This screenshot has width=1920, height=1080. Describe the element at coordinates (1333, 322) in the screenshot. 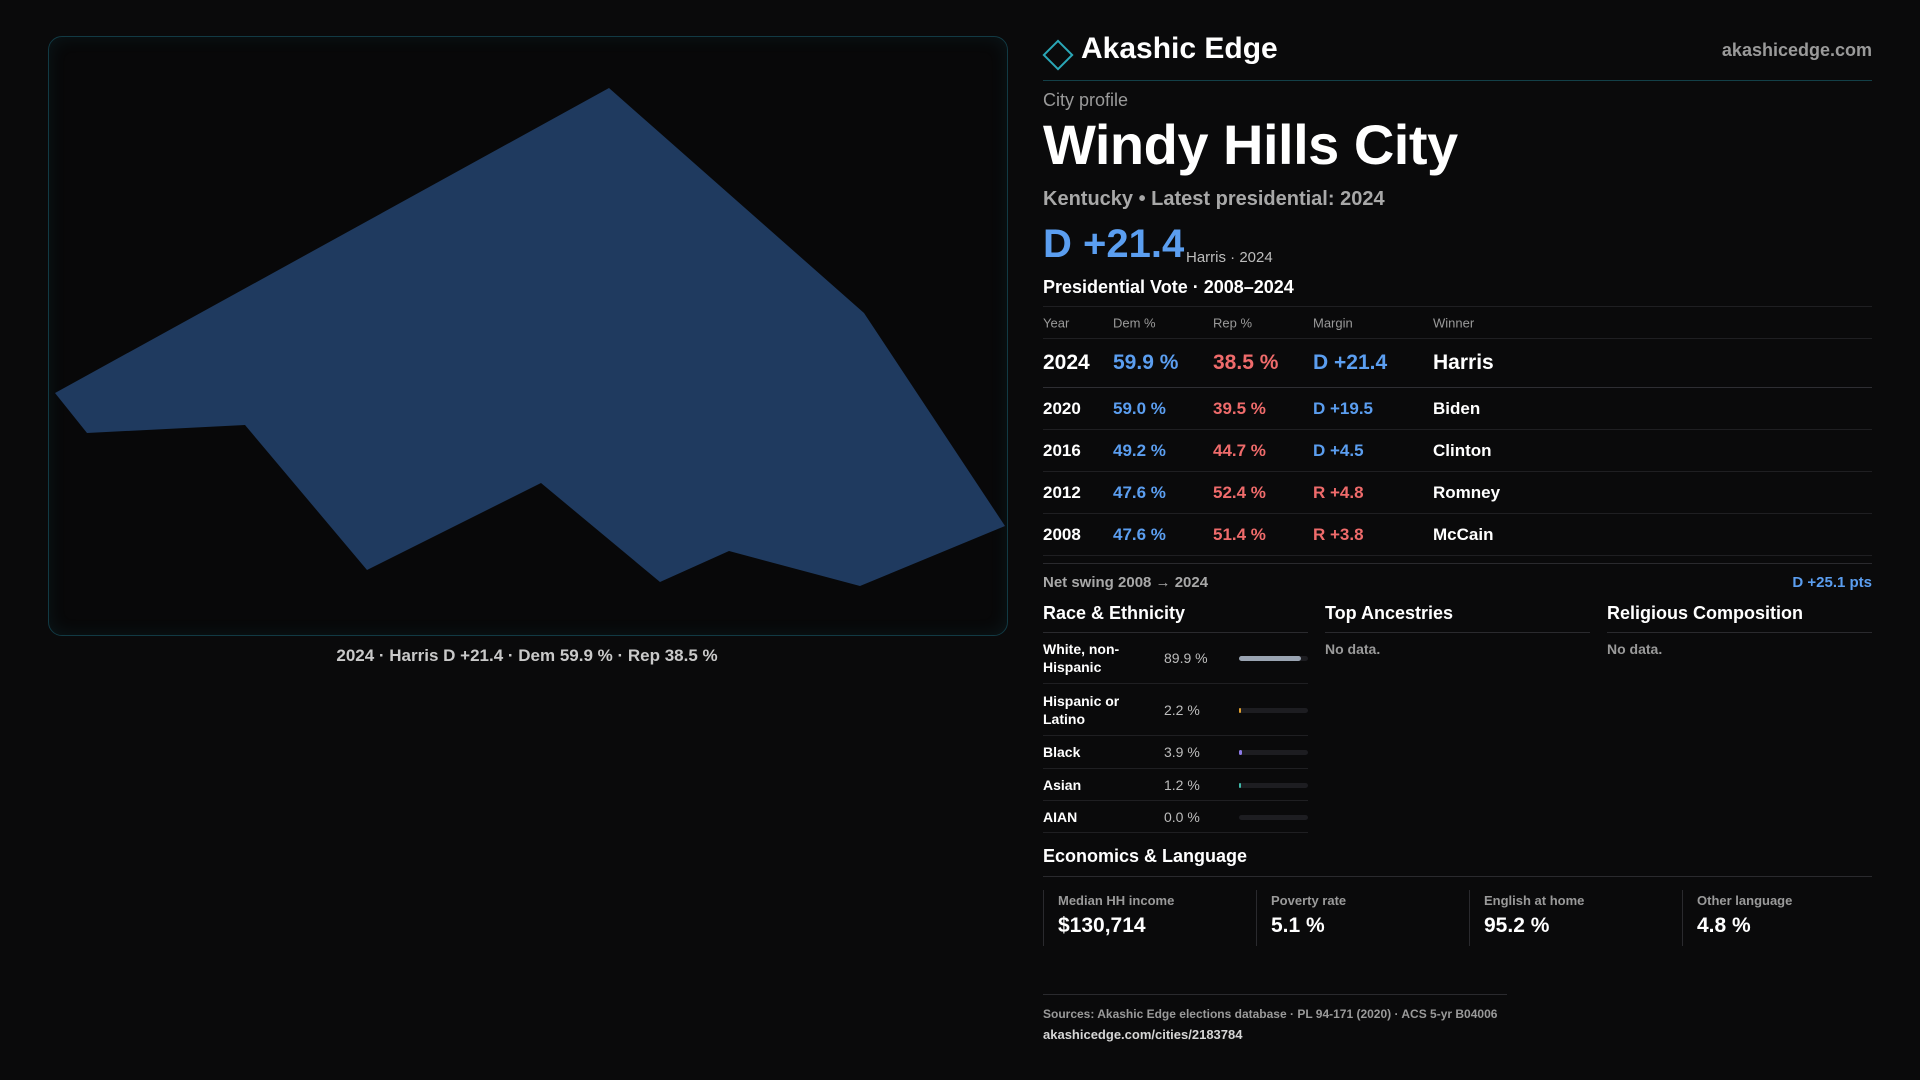

I see `header-margin: Margin` at that location.